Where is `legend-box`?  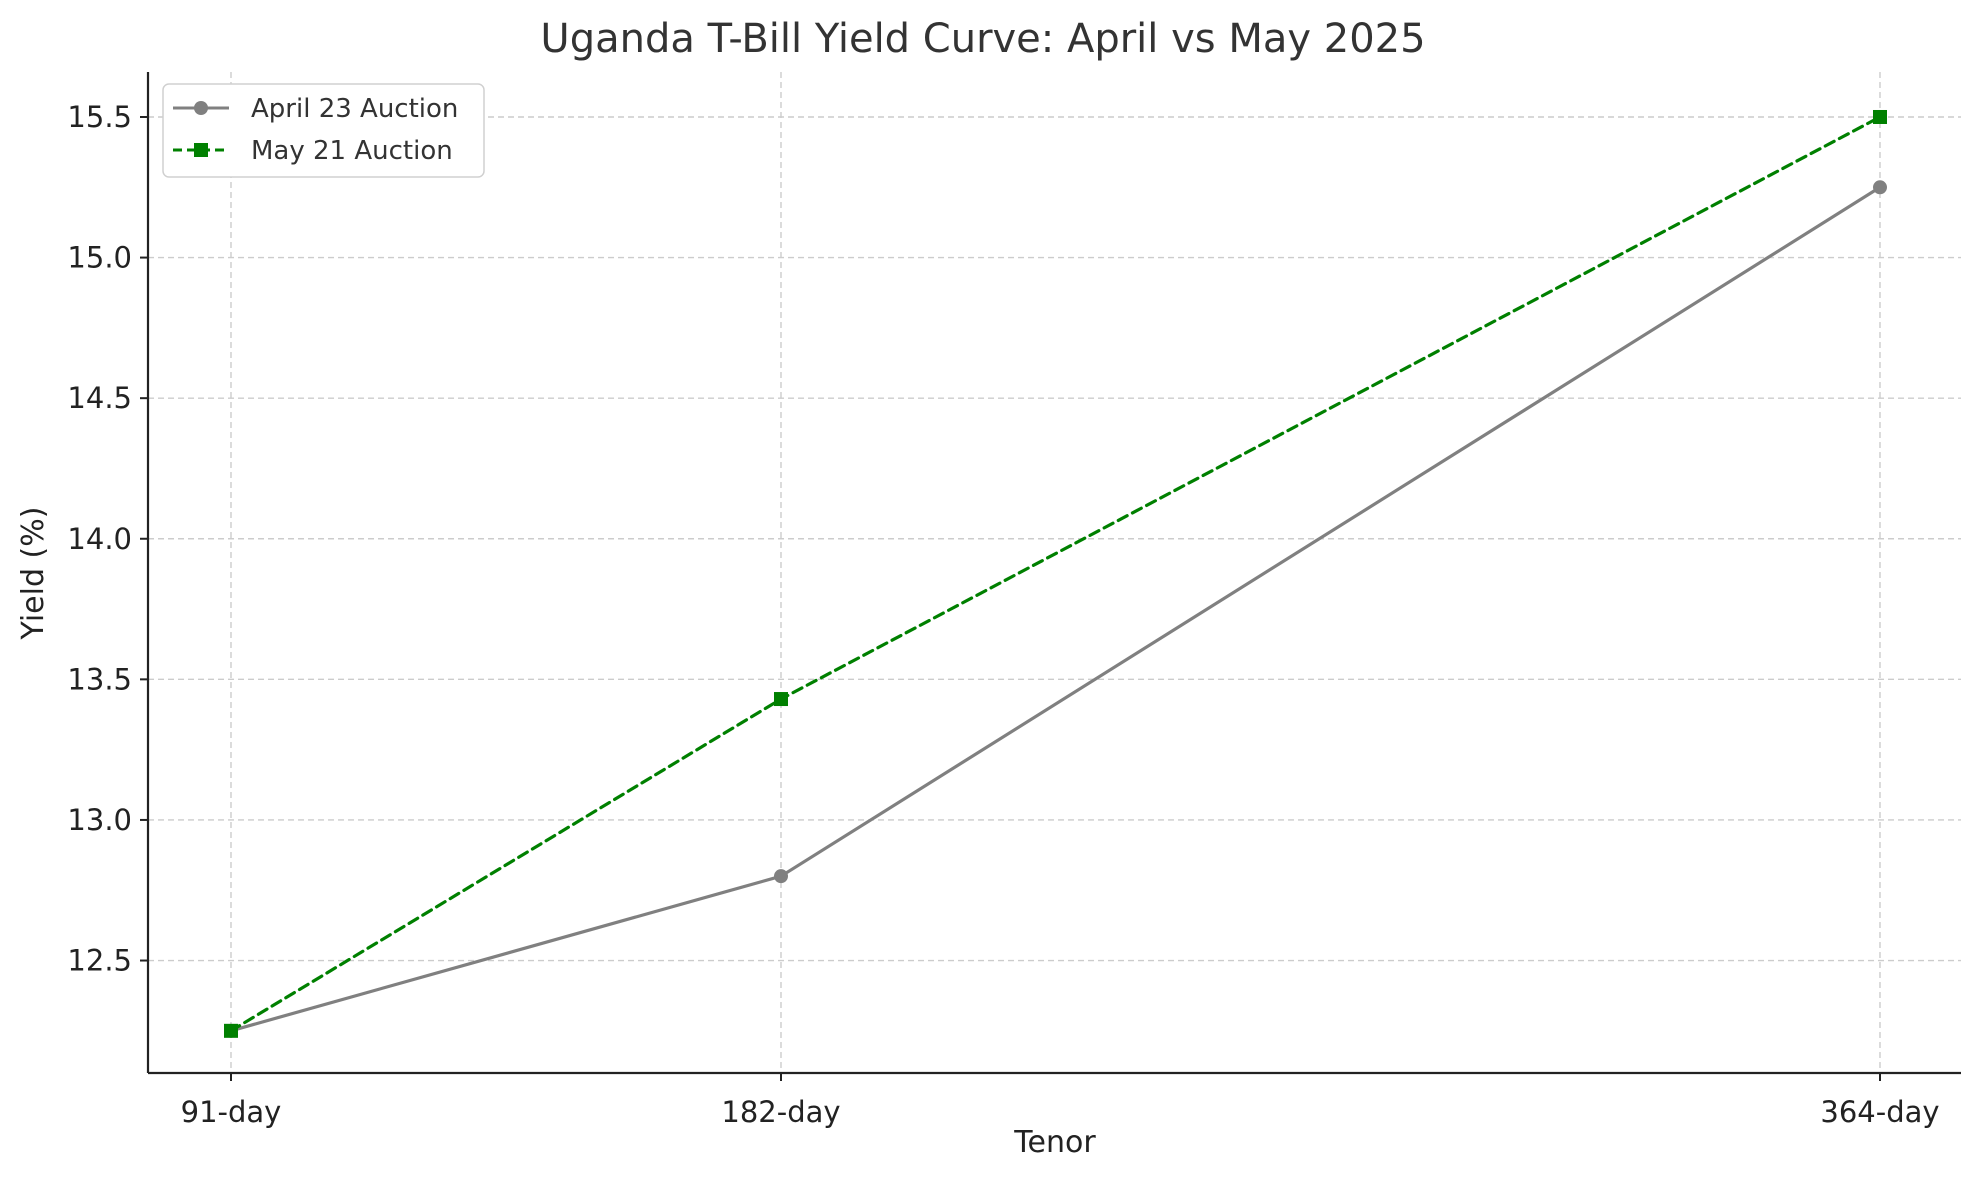 legend-box is located at coordinates (323, 130).